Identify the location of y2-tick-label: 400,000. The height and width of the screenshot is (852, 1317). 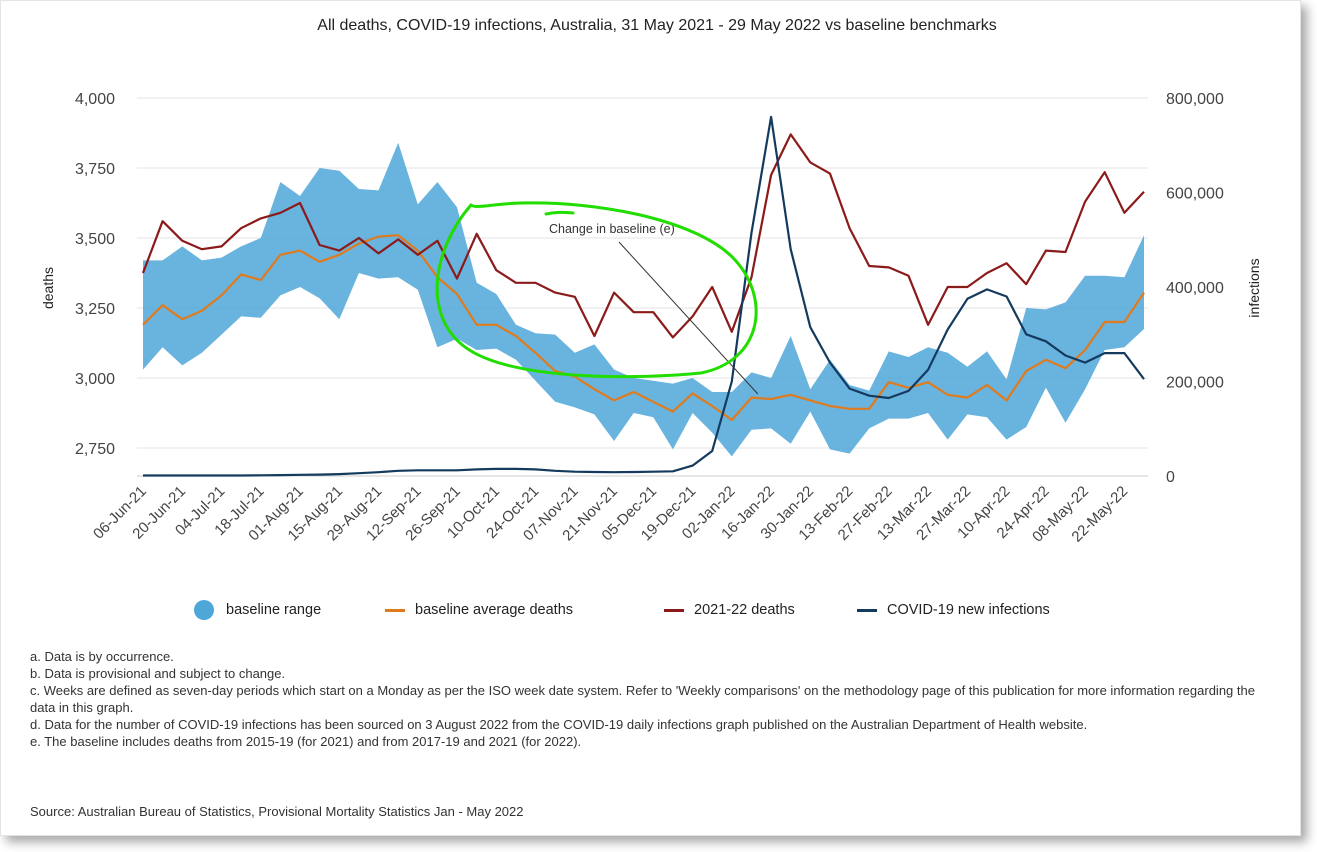
(1195, 288).